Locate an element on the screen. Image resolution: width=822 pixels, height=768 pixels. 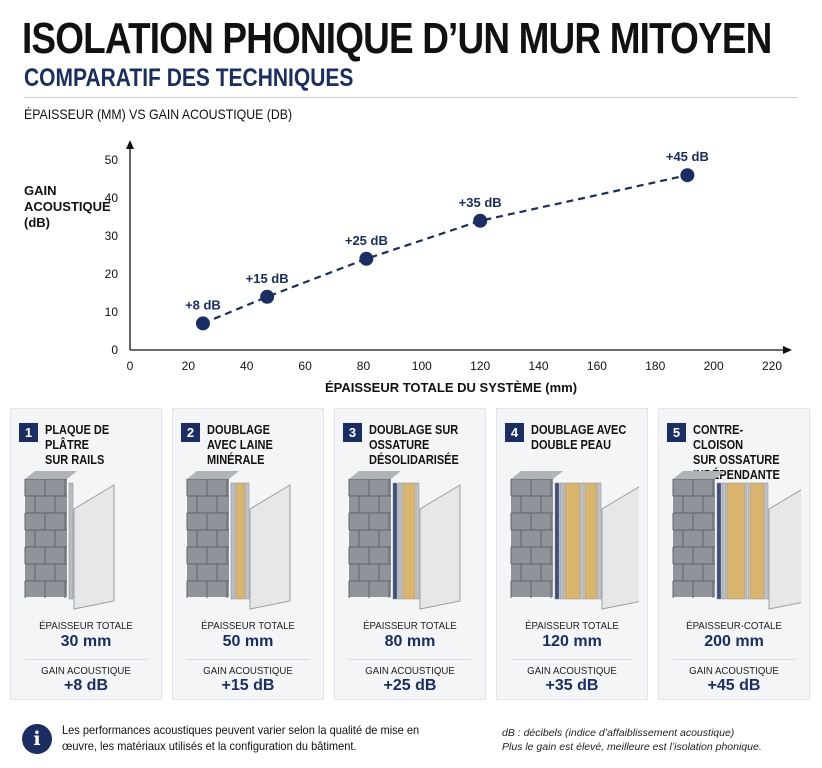
y-tick-label: 30 is located at coordinates (112, 236).